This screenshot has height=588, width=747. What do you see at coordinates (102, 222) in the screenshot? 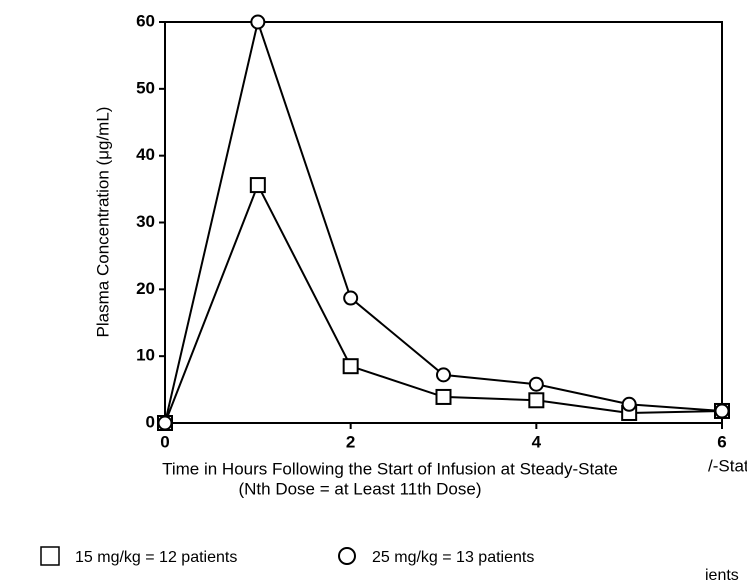
I see `y-axis-label: Plasma Concentration (μg/mL)` at bounding box center [102, 222].